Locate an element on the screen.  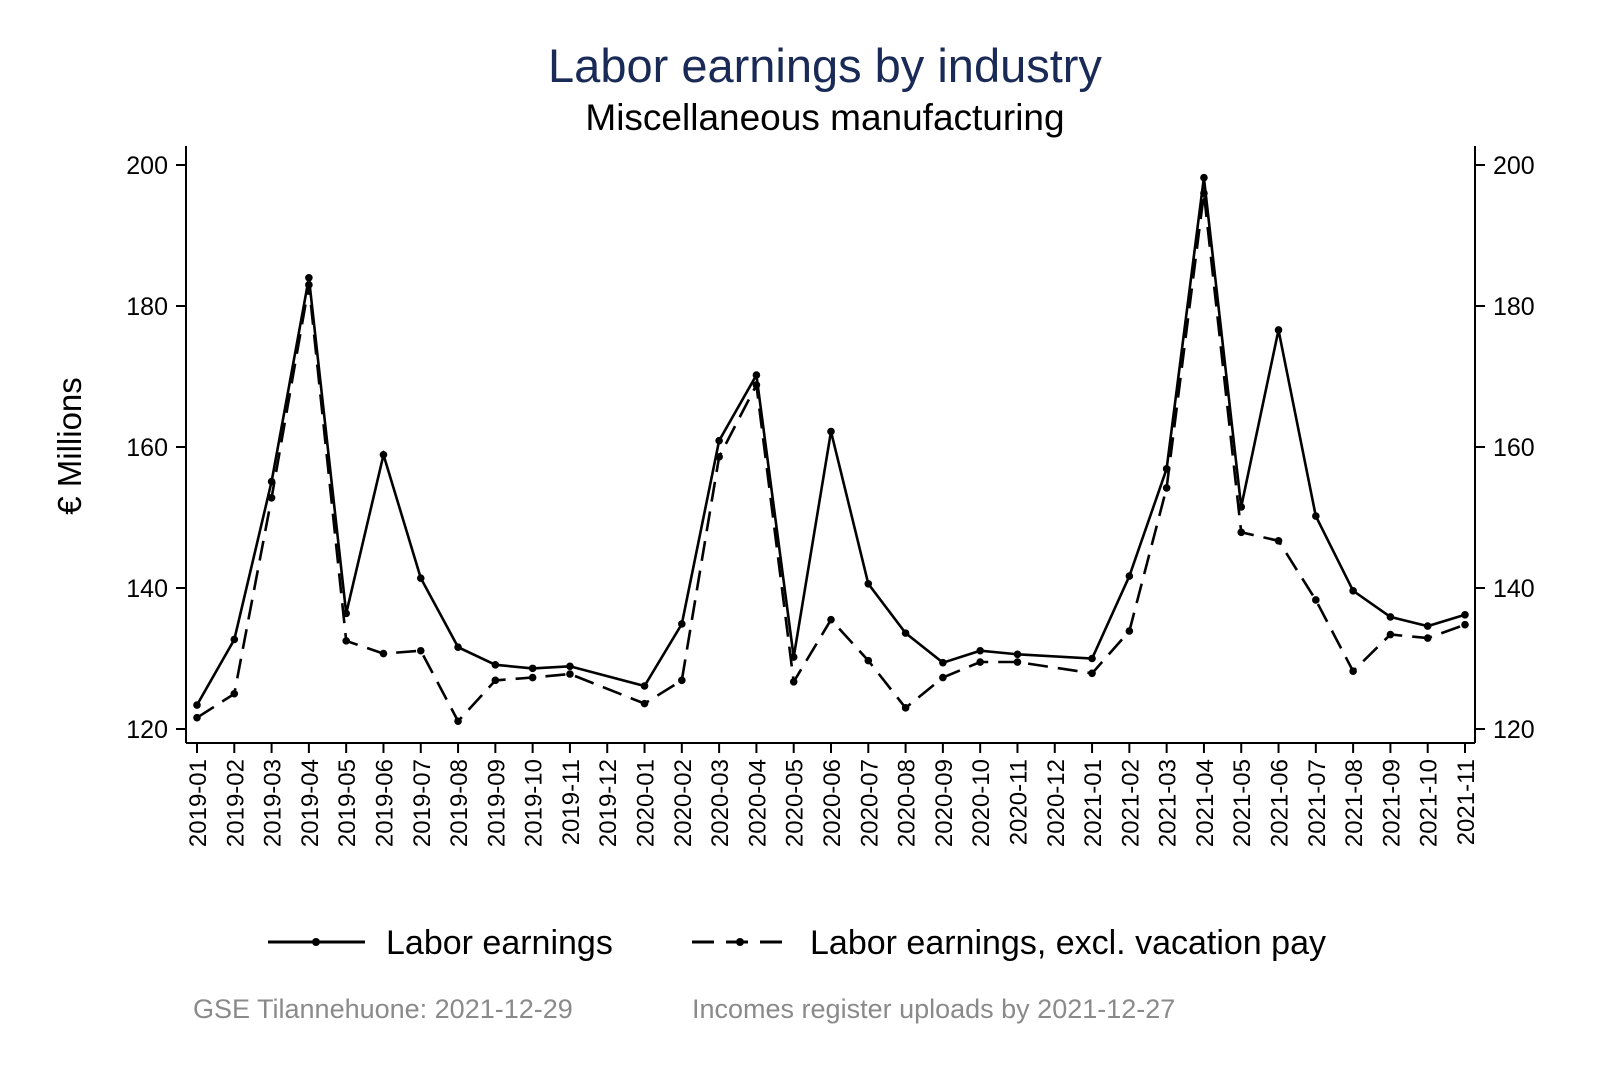
y-tick-label-left: 120 is located at coordinates (147, 730).